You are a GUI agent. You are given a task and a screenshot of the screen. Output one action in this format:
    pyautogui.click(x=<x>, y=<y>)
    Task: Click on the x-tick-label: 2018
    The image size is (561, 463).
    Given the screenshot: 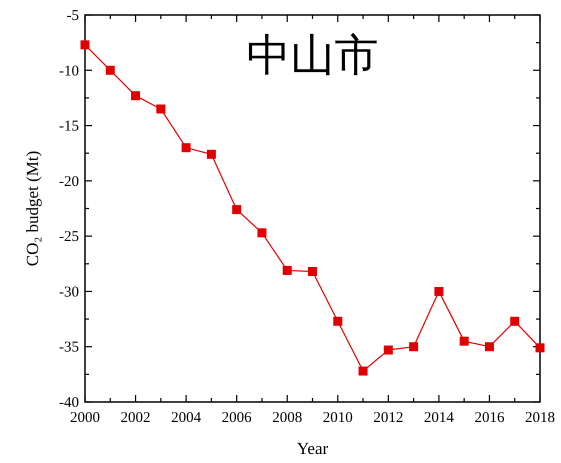 What is the action you would take?
    pyautogui.click(x=540, y=418)
    